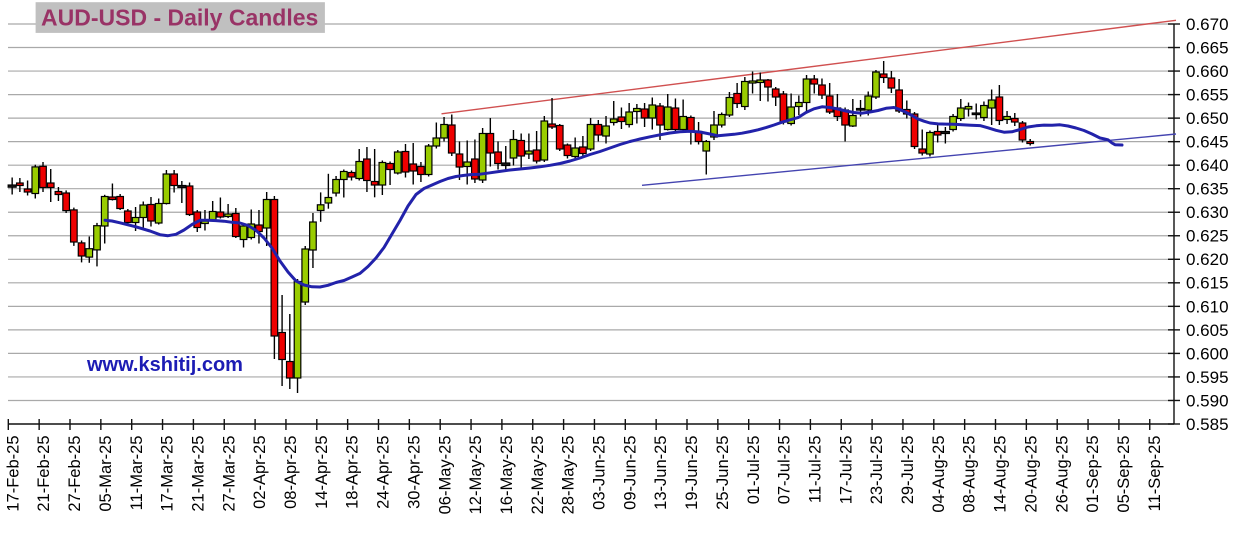 This screenshot has width=1240, height=537. I want to click on svg-text: 21-Mar-25, so click(198, 474).